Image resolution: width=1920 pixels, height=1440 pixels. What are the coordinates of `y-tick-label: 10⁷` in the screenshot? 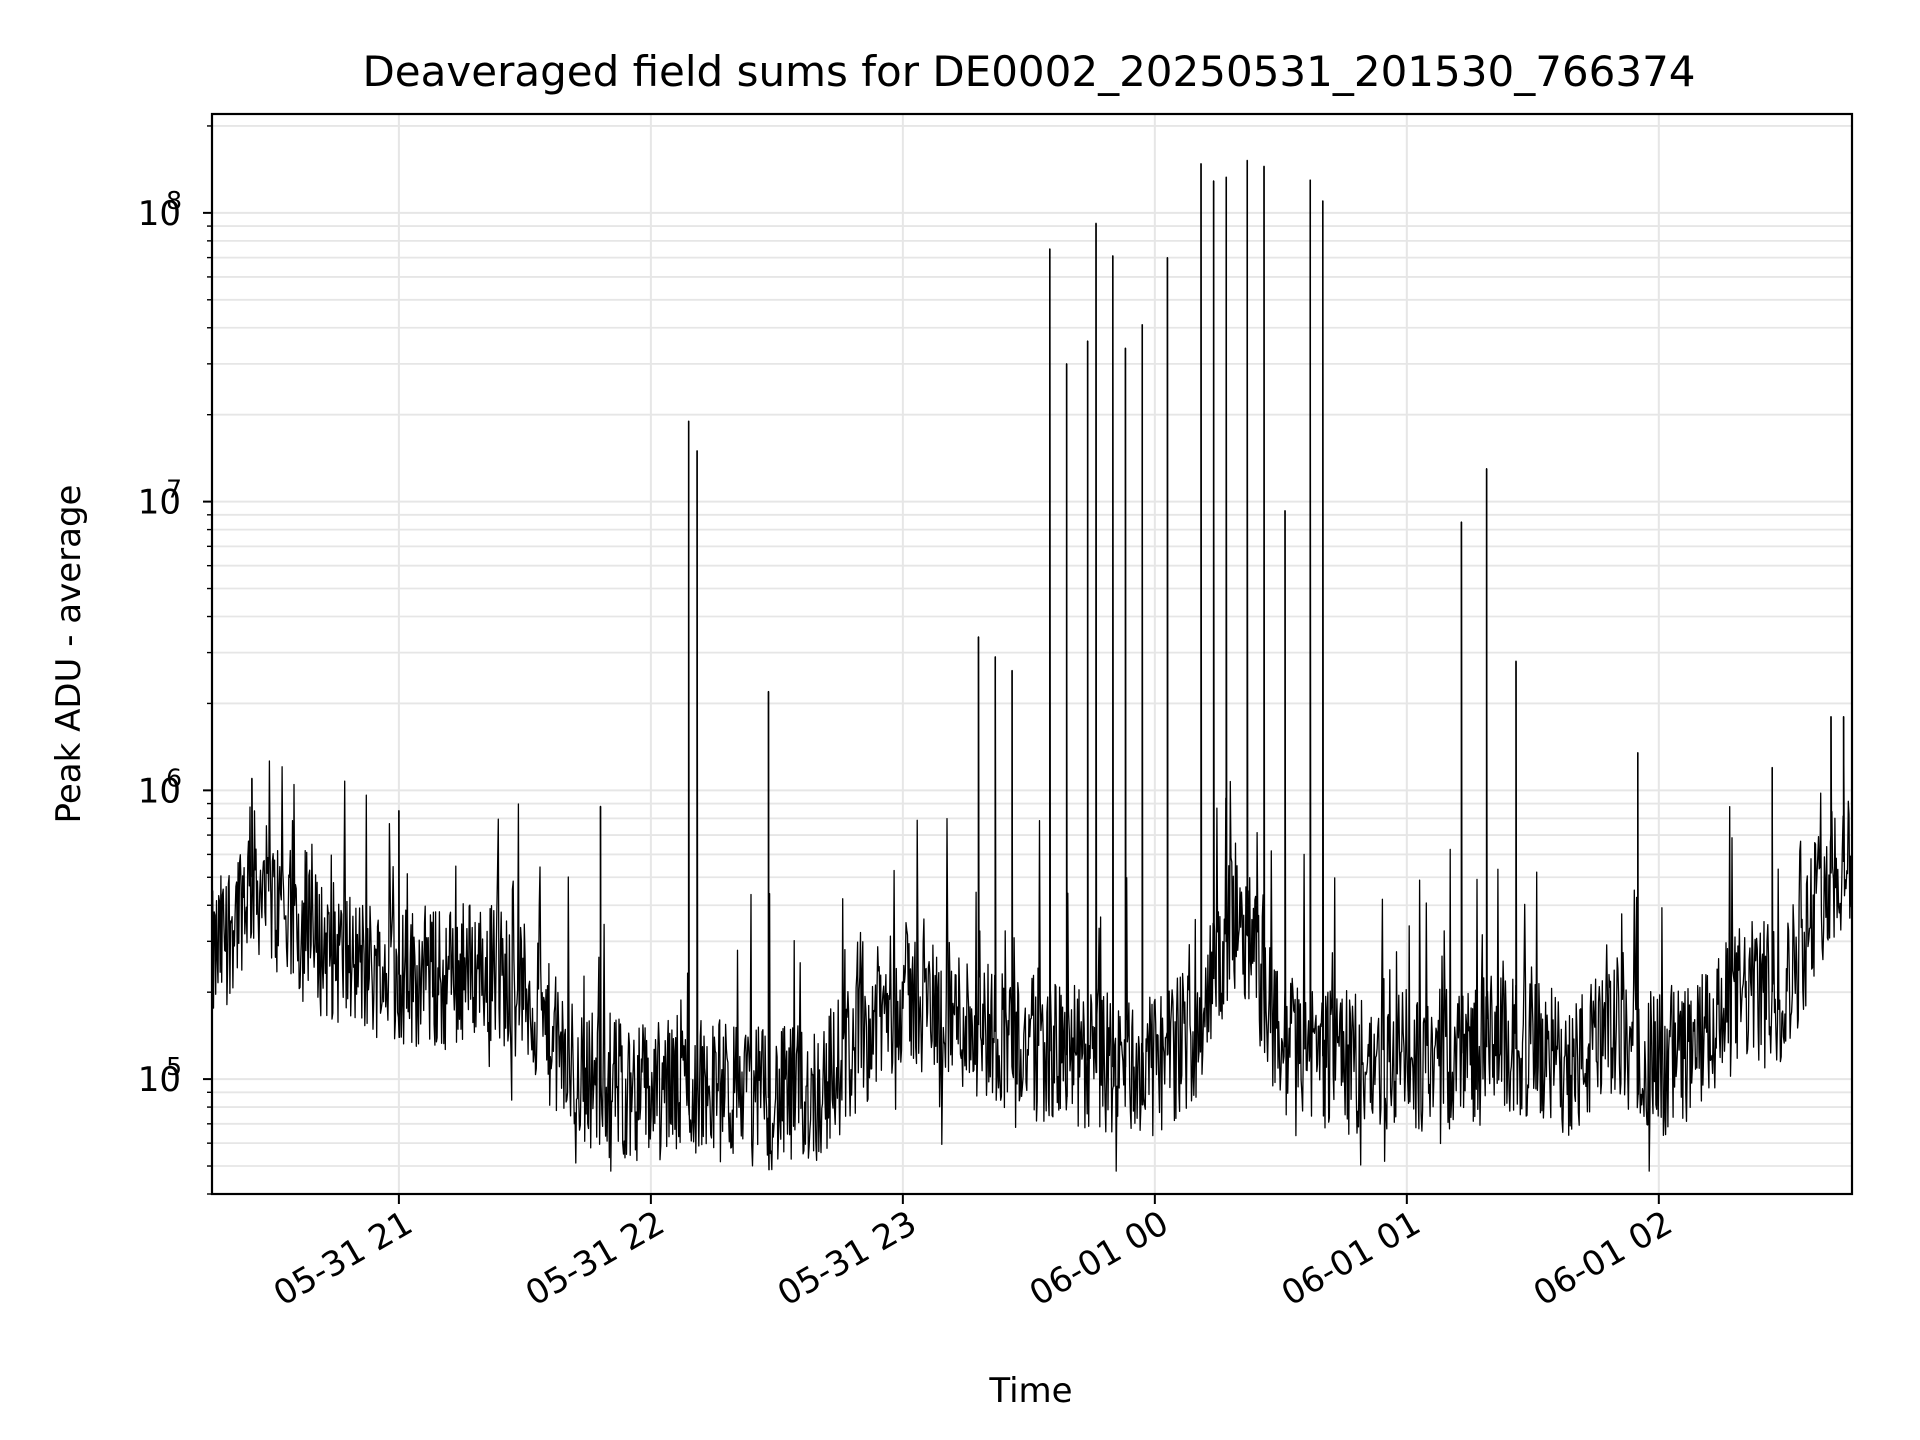 It's located at (160, 499).